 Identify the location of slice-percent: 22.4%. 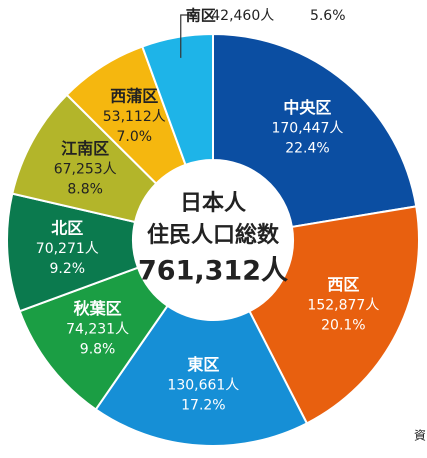
(307, 149).